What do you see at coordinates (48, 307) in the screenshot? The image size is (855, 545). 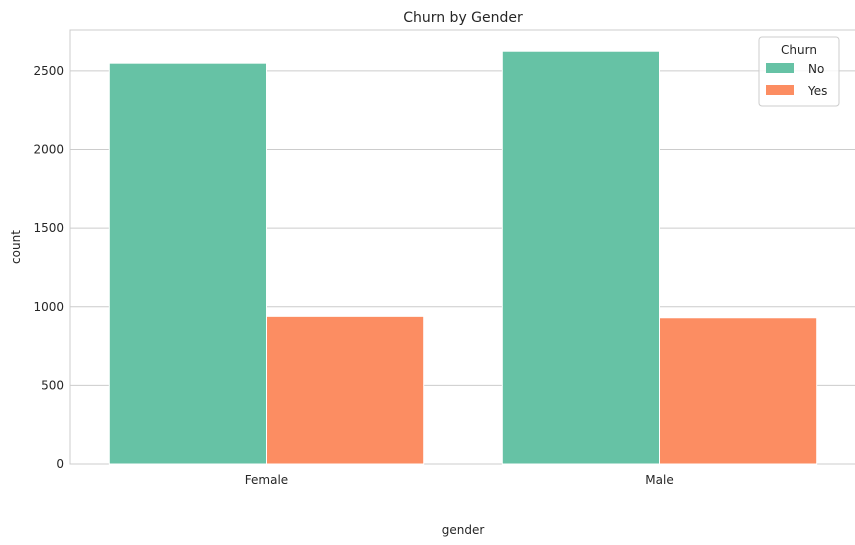 I see `y-tick-label: 1000` at bounding box center [48, 307].